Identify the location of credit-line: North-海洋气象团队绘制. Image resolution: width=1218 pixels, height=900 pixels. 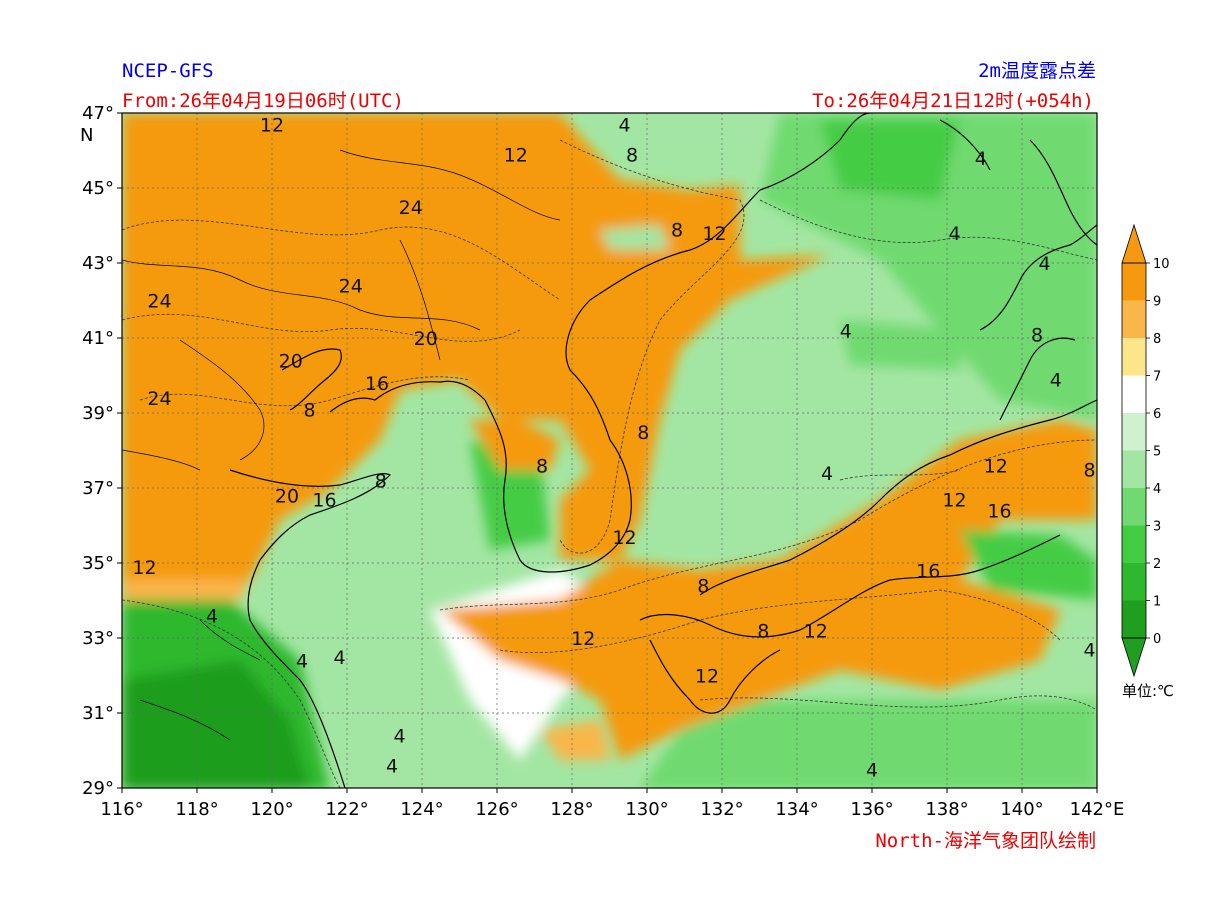
(985, 841).